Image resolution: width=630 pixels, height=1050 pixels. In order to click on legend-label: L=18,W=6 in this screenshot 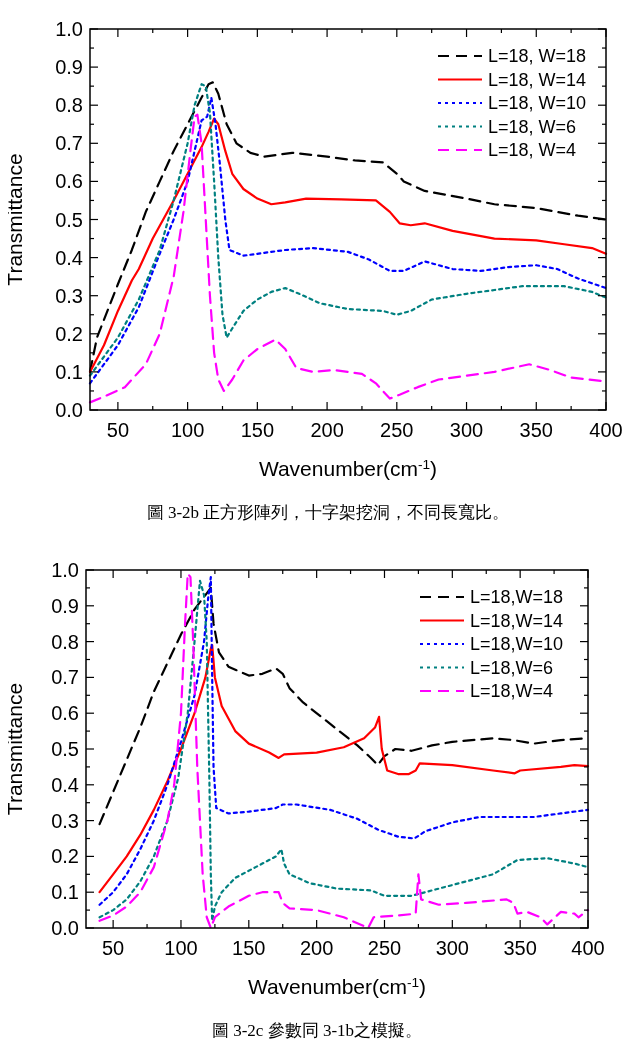, I will do `click(512, 667)`.